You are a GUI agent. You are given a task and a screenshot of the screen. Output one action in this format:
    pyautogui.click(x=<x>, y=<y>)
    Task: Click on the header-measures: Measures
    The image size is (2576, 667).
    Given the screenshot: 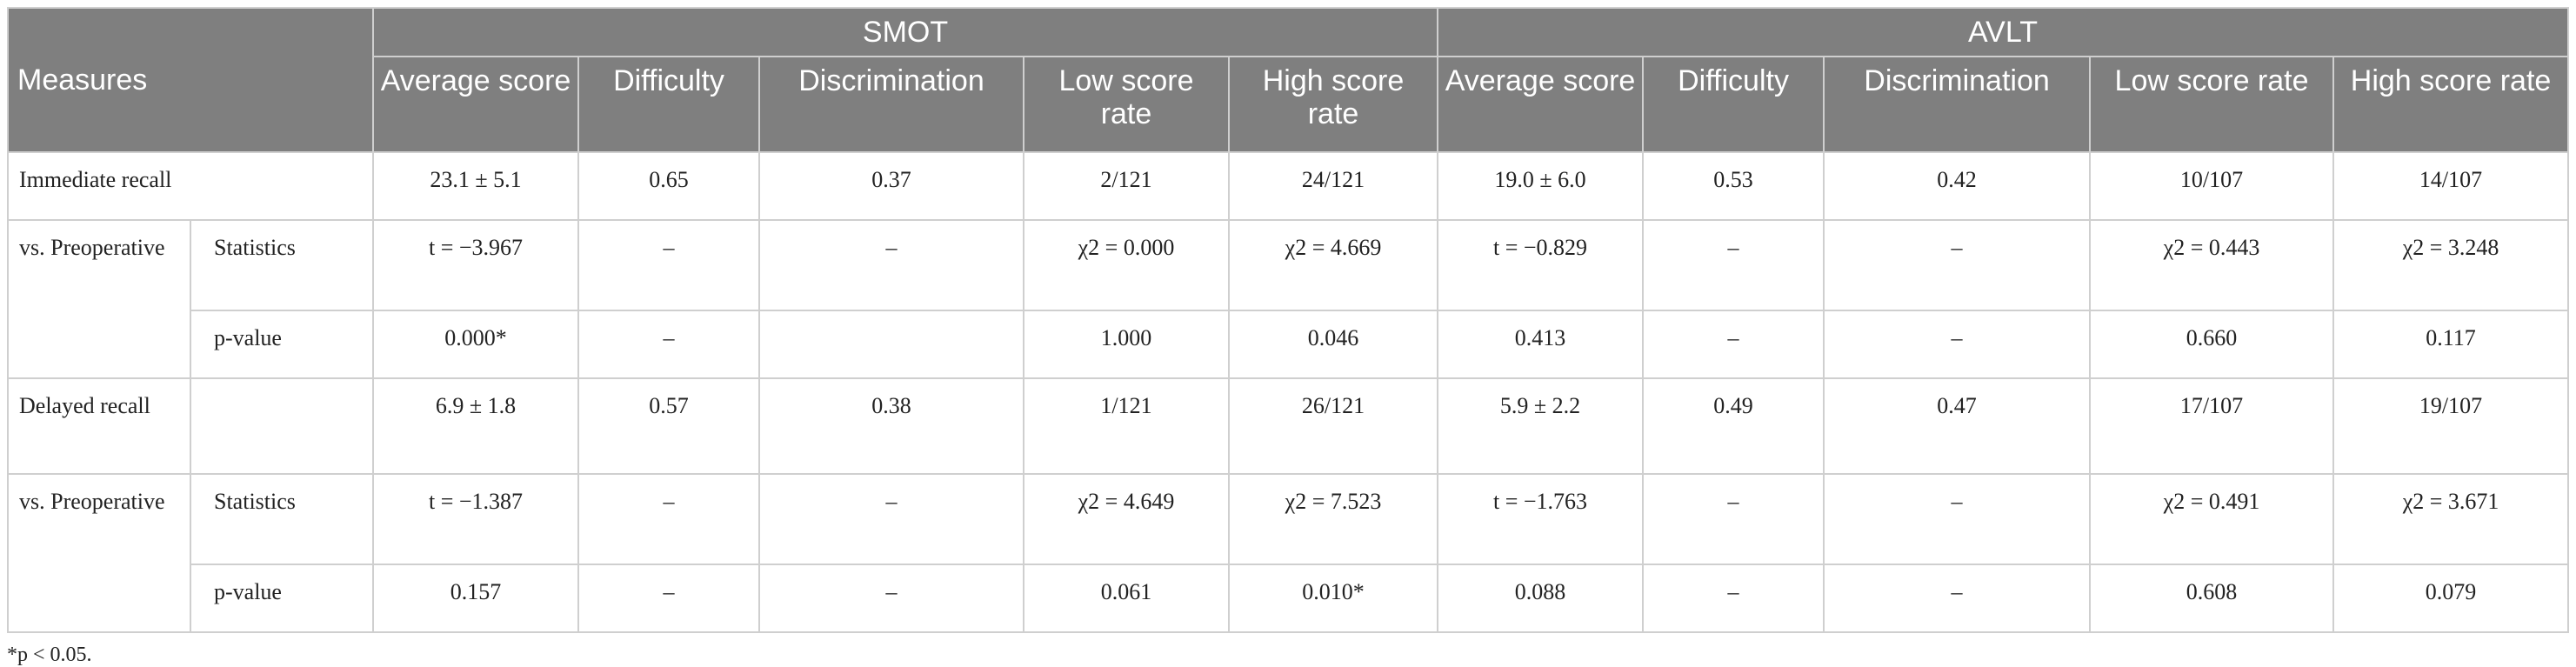 What is the action you would take?
    pyautogui.click(x=190, y=80)
    